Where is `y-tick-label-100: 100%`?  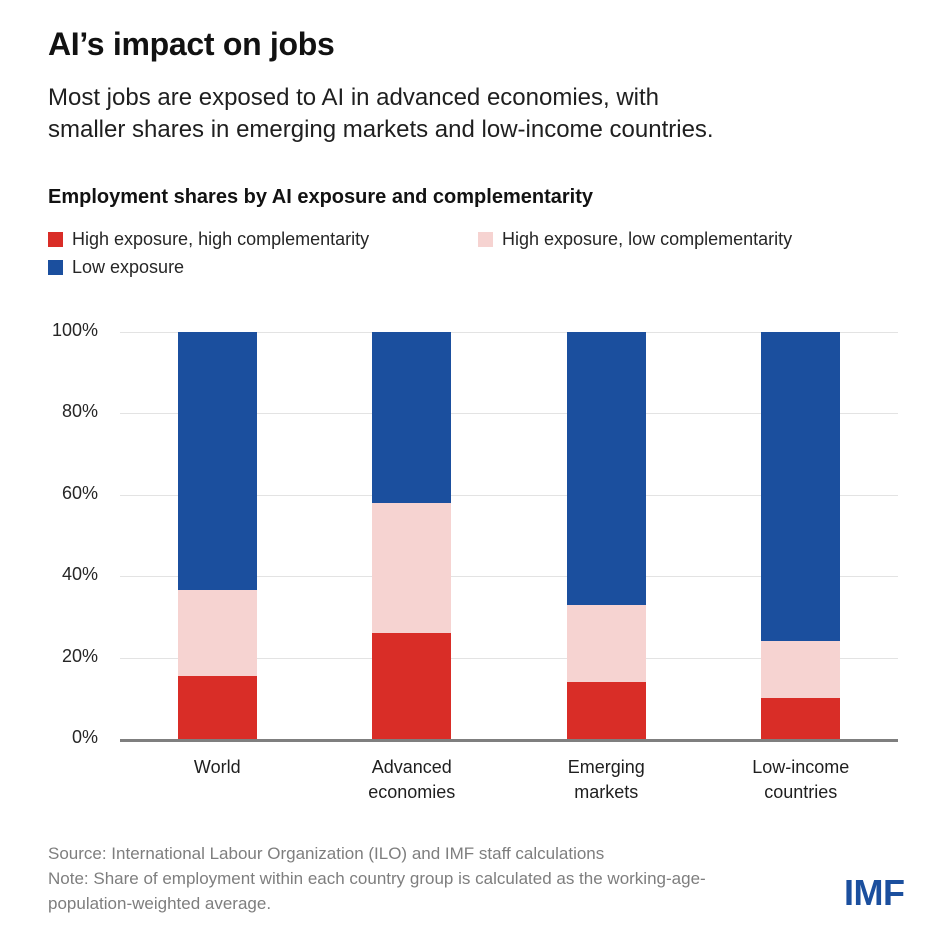
y-tick-label-100: 100% is located at coordinates (74, 330).